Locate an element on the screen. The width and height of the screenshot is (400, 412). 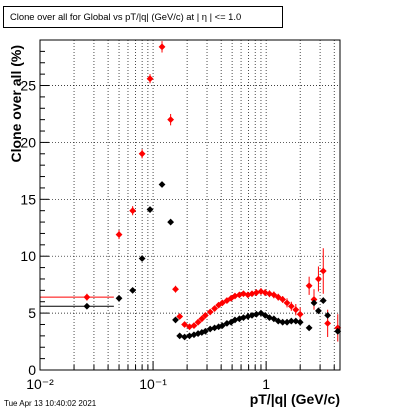
timestamp: Tue Apr 13 10:40:02 2021 is located at coordinates (50, 403).